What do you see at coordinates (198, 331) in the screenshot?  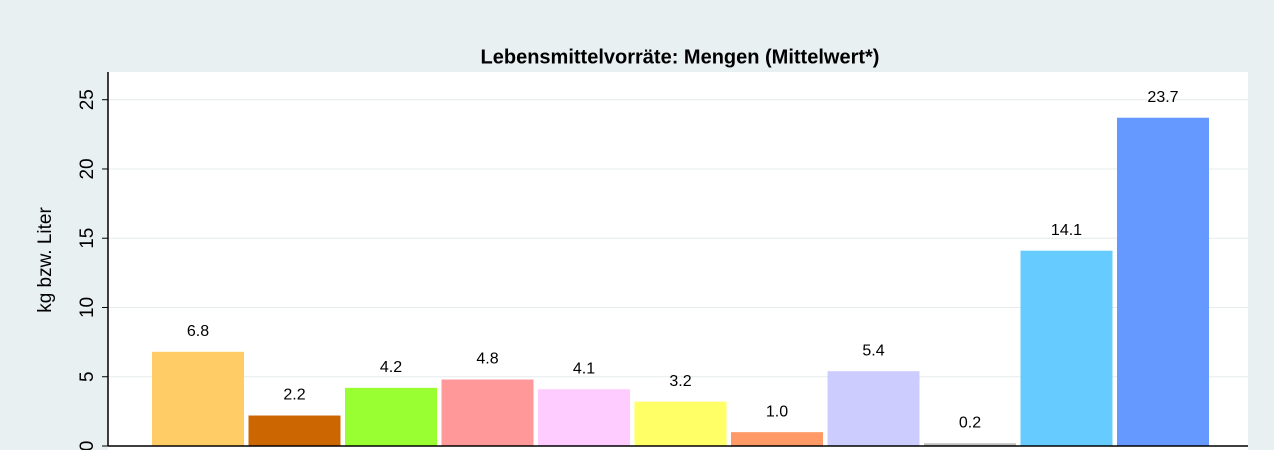 I see `value-label: 6.8` at bounding box center [198, 331].